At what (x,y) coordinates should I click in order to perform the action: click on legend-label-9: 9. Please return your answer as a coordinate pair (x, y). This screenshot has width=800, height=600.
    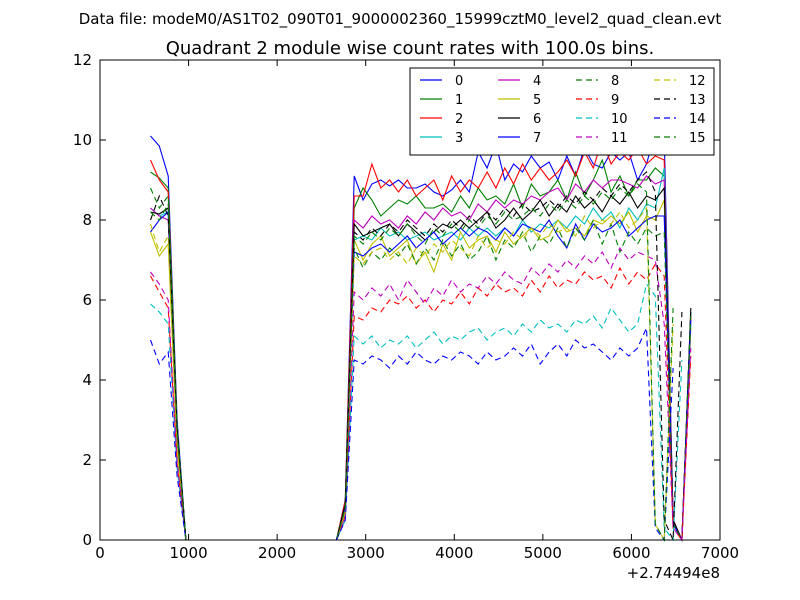
    Looking at the image, I should click on (615, 100).